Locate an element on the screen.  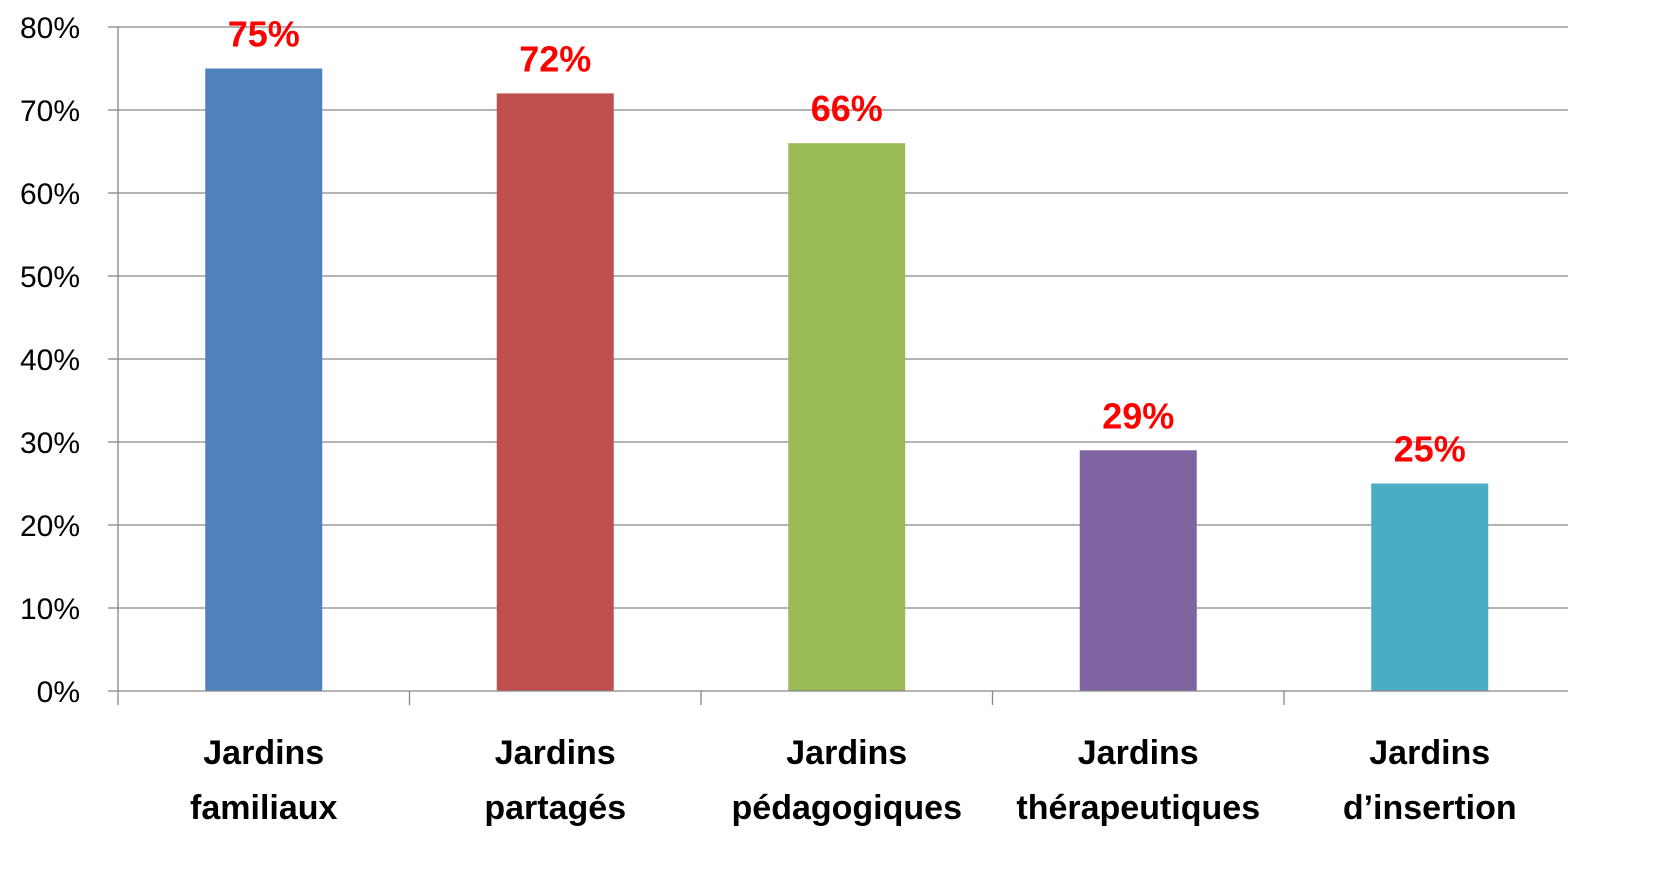
y-tick-label: 80% is located at coordinates (50, 28).